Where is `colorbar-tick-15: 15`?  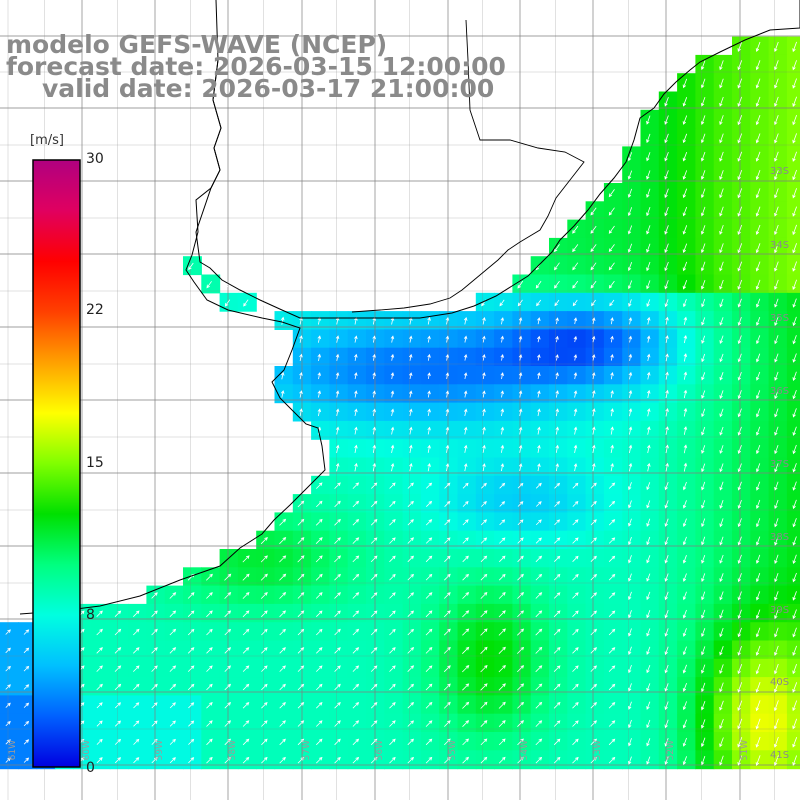
colorbar-tick-15: 15 is located at coordinates (95, 463).